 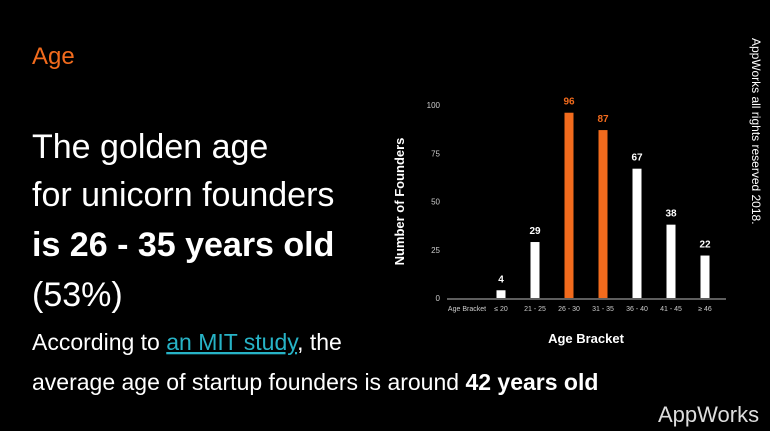 What do you see at coordinates (603, 119) in the screenshot?
I see `data-label: 87` at bounding box center [603, 119].